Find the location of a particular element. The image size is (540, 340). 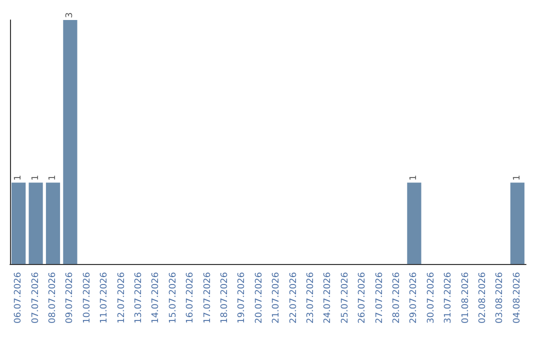

x-tick-label: 01.08.2026 is located at coordinates (465, 298).